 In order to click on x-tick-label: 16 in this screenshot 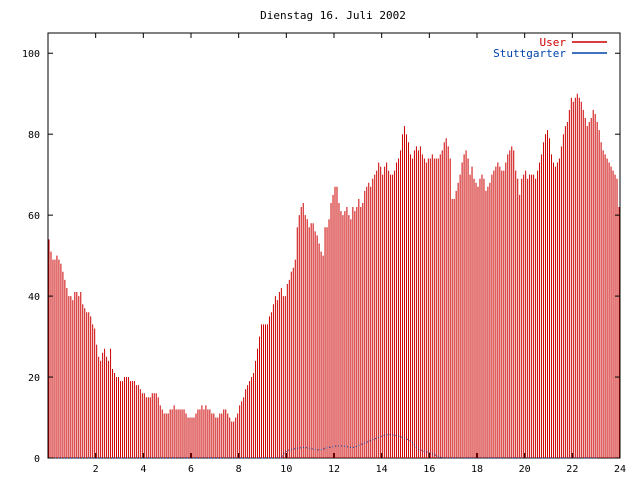, I will do `click(429, 469)`.